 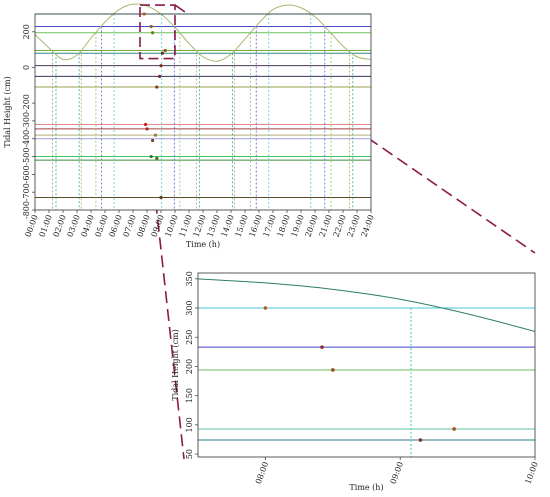 I want to click on y-tick-label: 0, so click(x=26, y=67).